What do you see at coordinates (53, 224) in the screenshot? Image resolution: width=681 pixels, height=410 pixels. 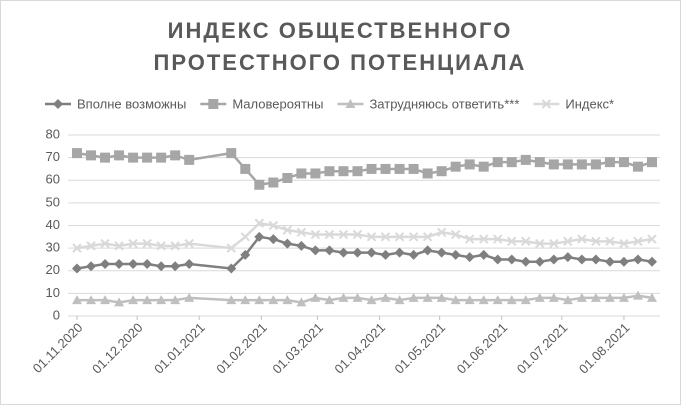 I see `y-tick-label: 40` at bounding box center [53, 224].